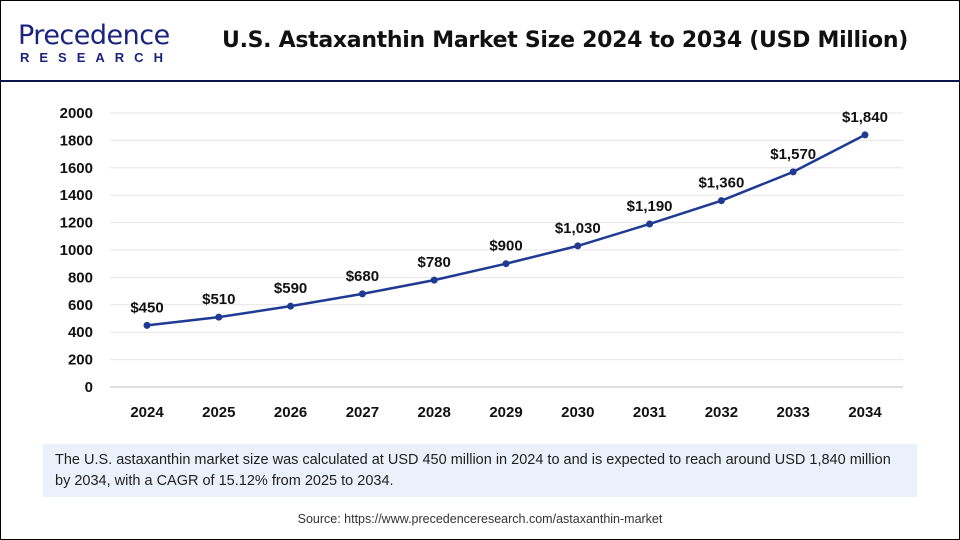 This screenshot has height=540, width=960. Describe the element at coordinates (721, 183) in the screenshot. I see `data-label: $1,360` at that location.